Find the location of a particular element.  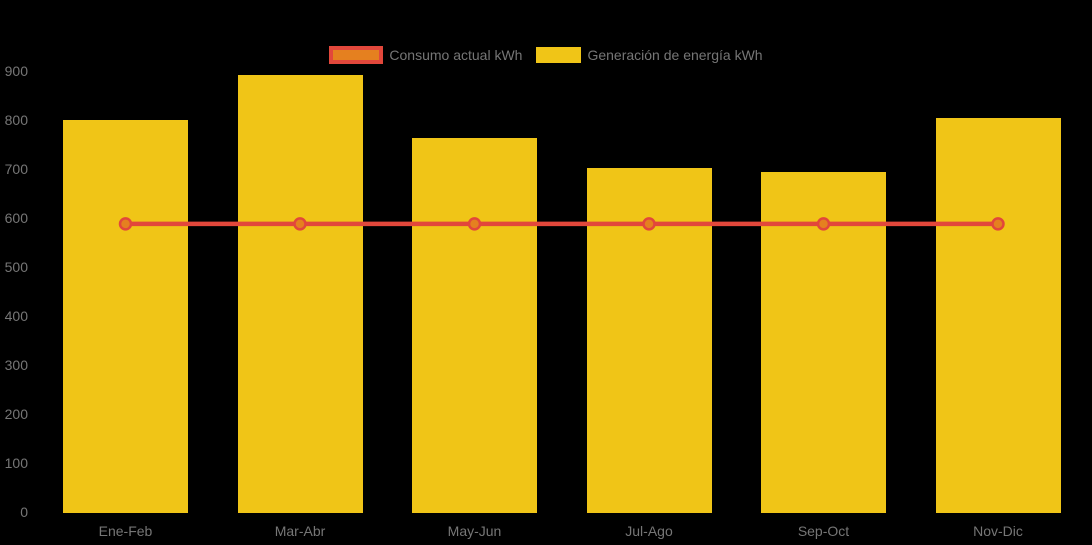

bar-may-jun is located at coordinates (474, 325).